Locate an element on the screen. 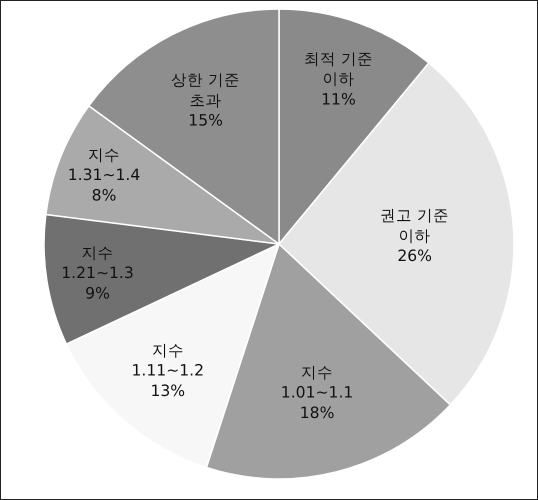  data-label: 13% is located at coordinates (168, 391).